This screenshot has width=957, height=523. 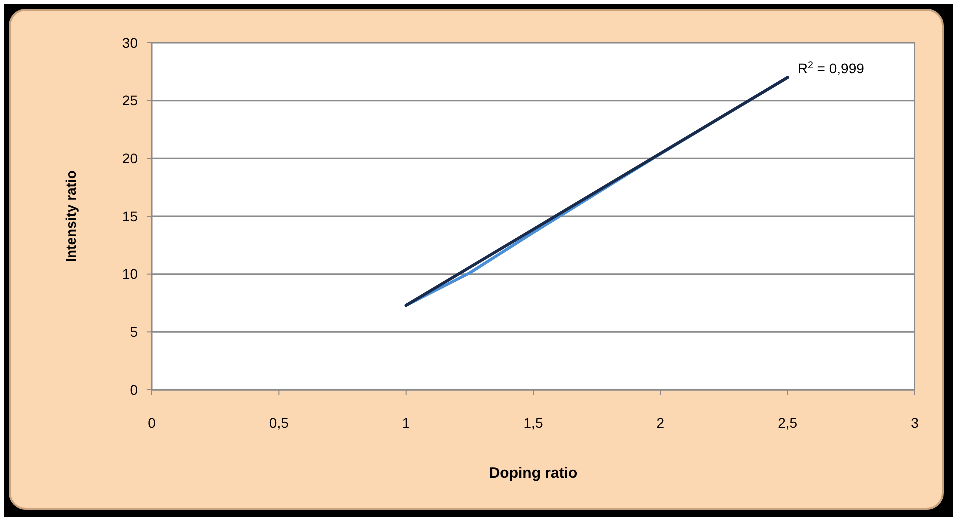 What do you see at coordinates (279, 423) in the screenshot?
I see `x-tick-label: 0,5` at bounding box center [279, 423].